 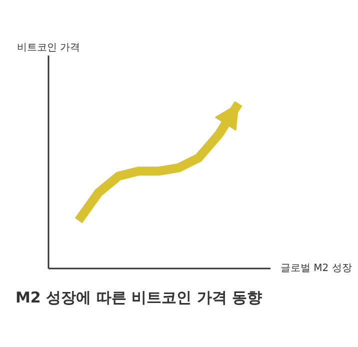 I want to click on text: M2 성장에 따른 비트코인 가격 동향, so click(x=139, y=297).